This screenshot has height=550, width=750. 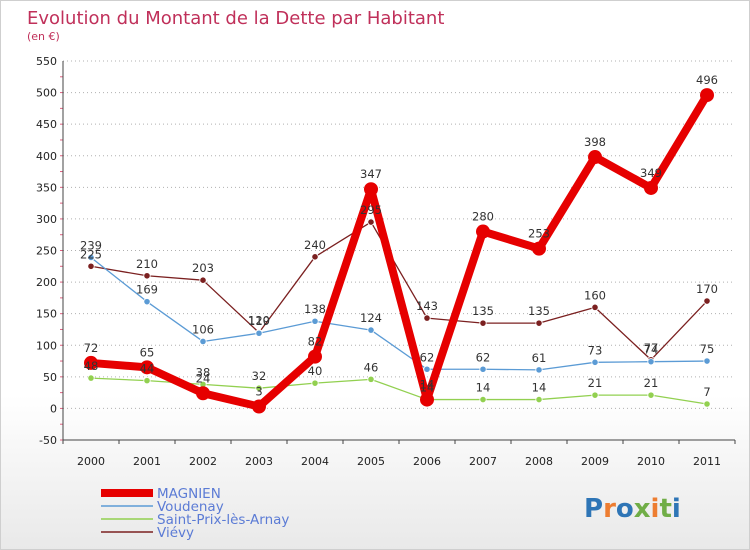 What do you see at coordinates (483, 217) in the screenshot?
I see `data-label: 280` at bounding box center [483, 217].